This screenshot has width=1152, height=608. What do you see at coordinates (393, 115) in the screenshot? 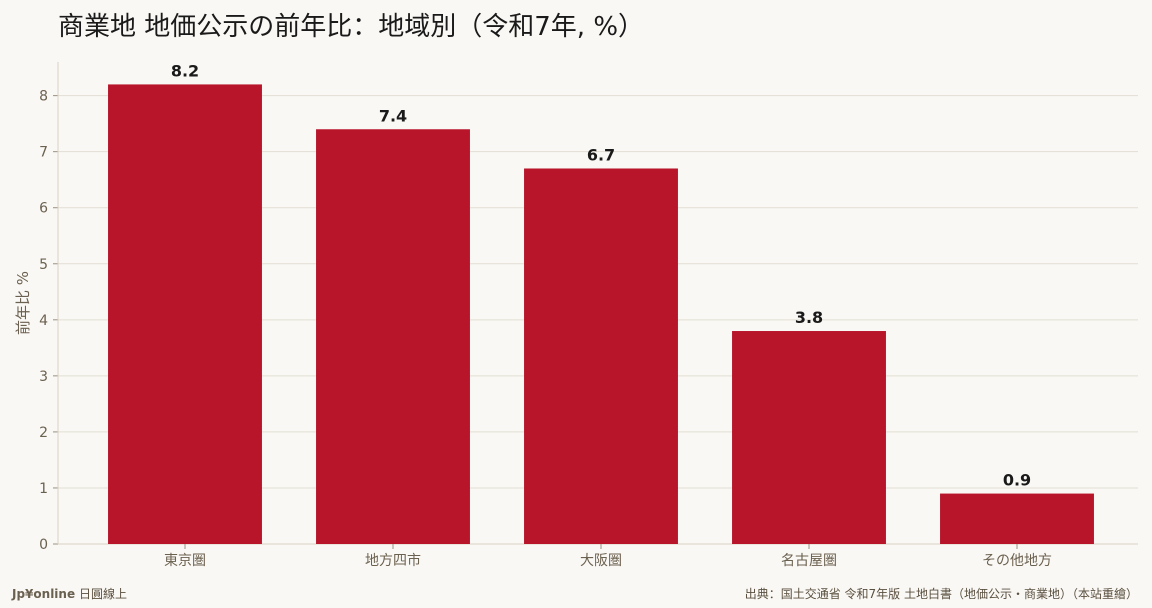
I see `data-label: 7.4` at bounding box center [393, 115].